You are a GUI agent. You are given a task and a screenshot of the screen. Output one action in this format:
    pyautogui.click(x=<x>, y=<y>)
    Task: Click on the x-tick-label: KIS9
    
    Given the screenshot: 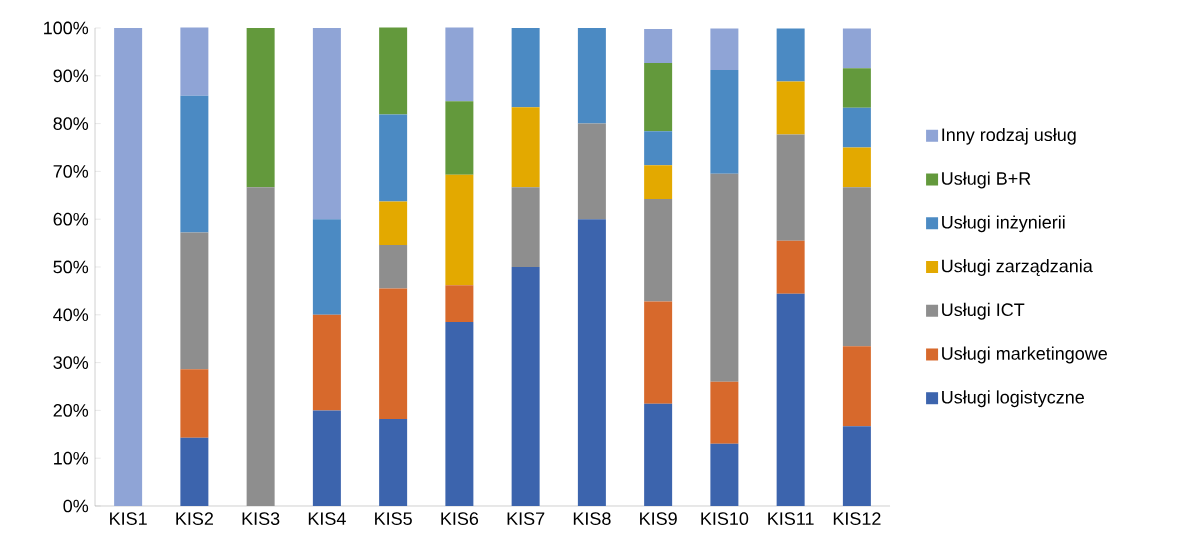 What is the action you would take?
    pyautogui.click(x=658, y=518)
    